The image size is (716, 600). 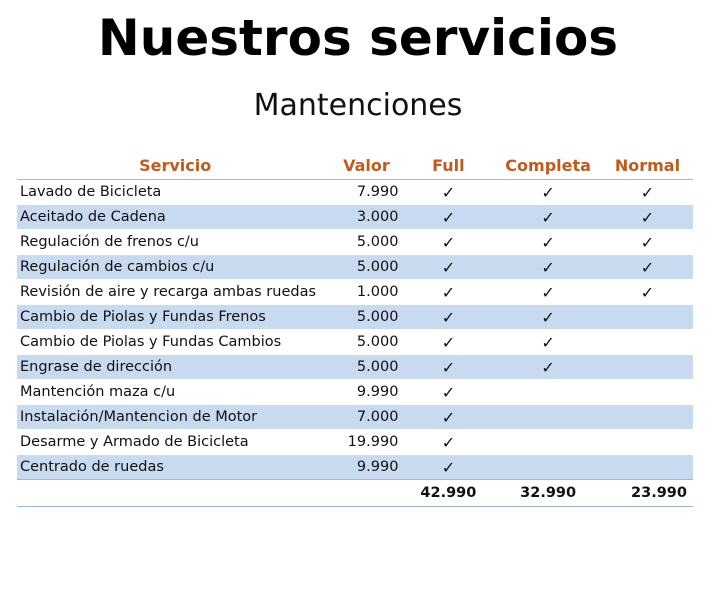 What do you see at coordinates (174, 392) in the screenshot?
I see `service-name: Mantención maza c/u` at bounding box center [174, 392].